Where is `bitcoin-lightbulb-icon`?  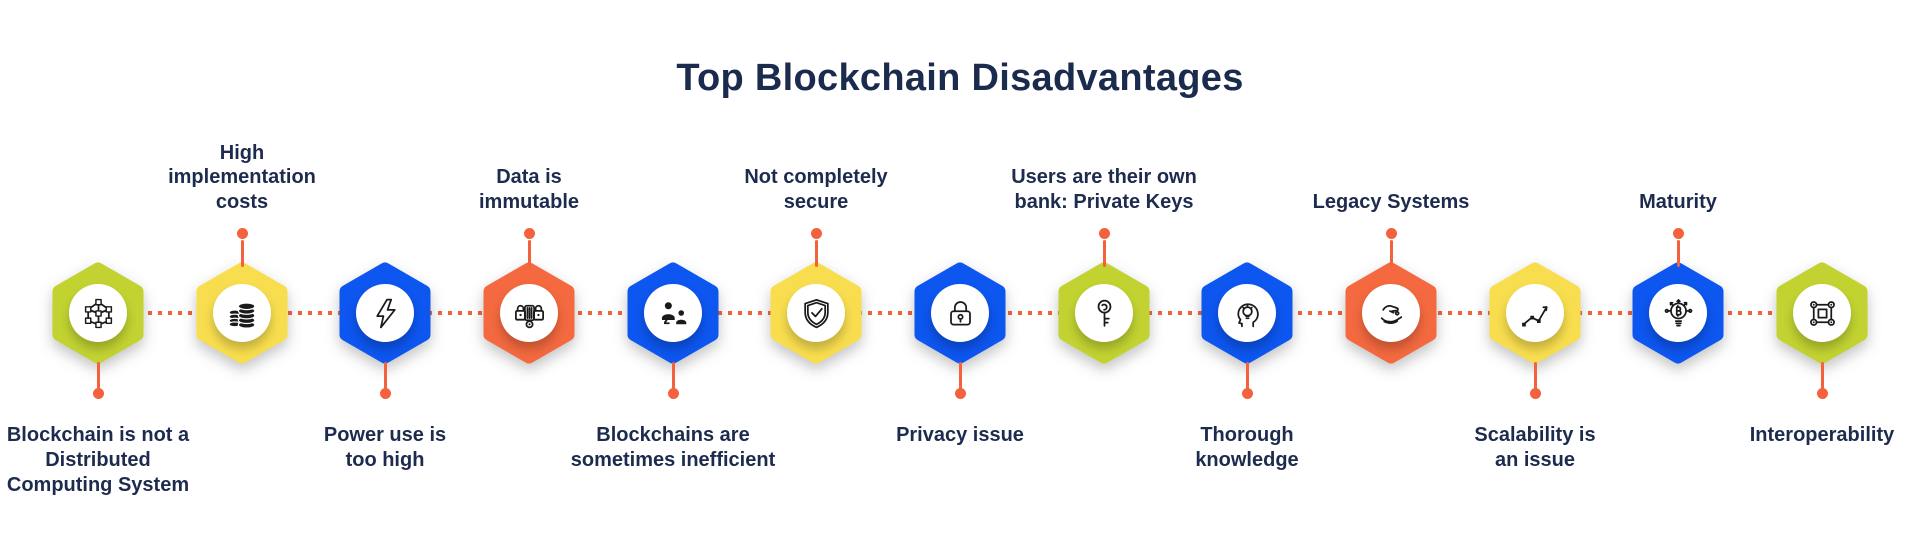 bitcoin-lightbulb-icon is located at coordinates (1678, 312).